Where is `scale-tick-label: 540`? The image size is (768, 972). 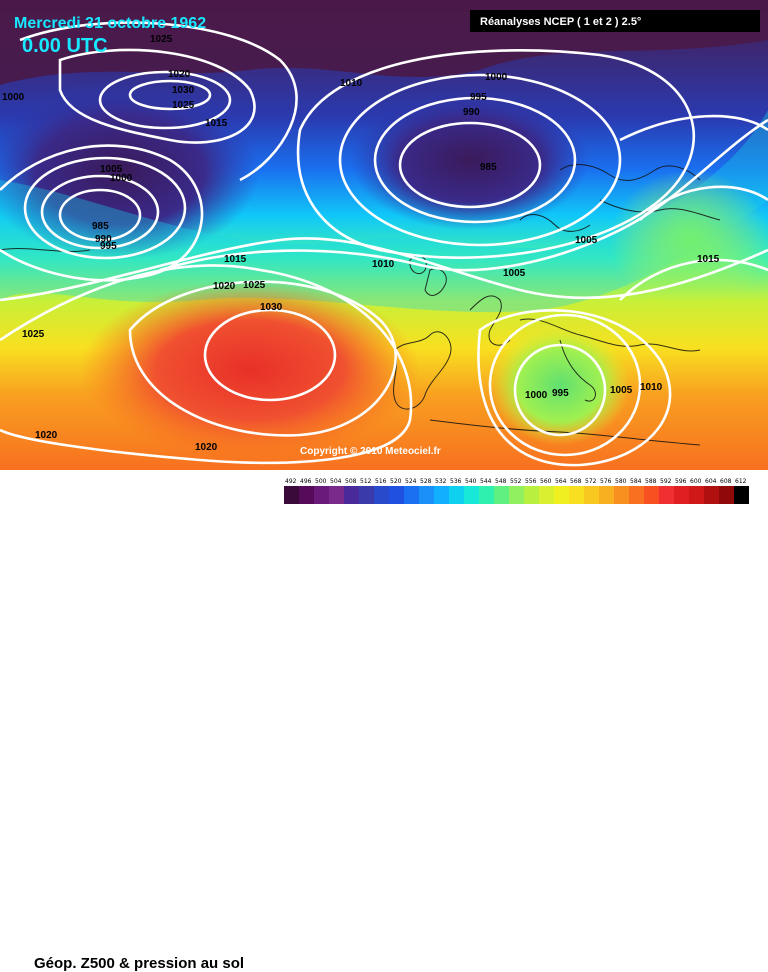
scale-tick-label: 540 is located at coordinates (471, 481).